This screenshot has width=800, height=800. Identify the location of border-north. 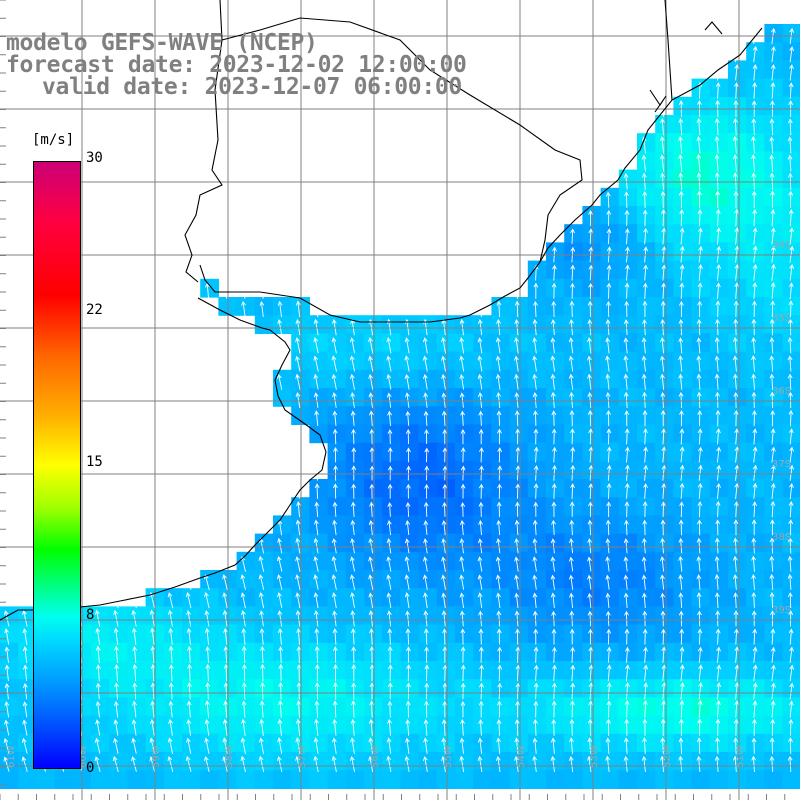
(668, 50).